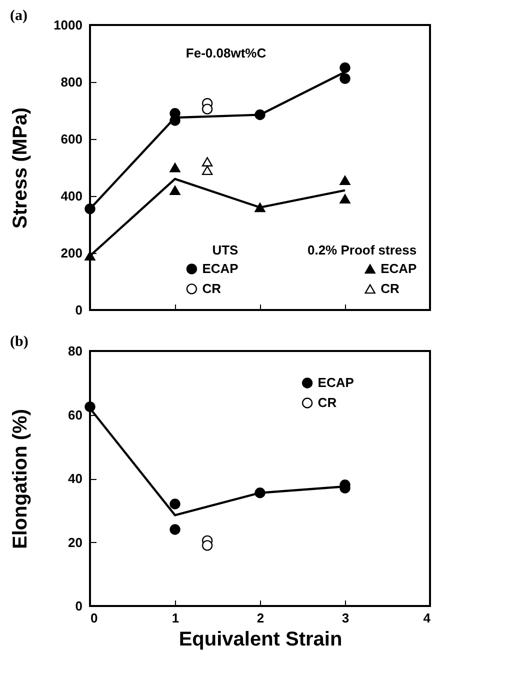 This screenshot has height=695, width=511. I want to click on y-tick-label: 600, so click(71, 139).